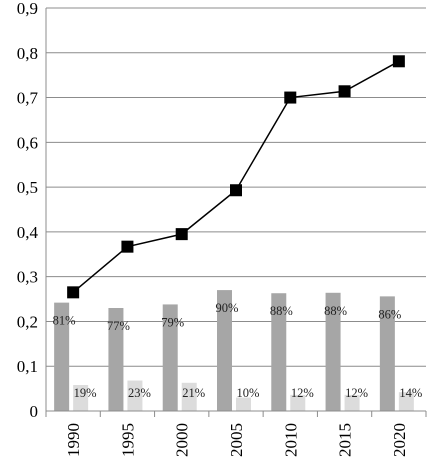 Image resolution: width=428 pixels, height=465 pixels. I want to click on x-tick-label: 1990, so click(73, 440).